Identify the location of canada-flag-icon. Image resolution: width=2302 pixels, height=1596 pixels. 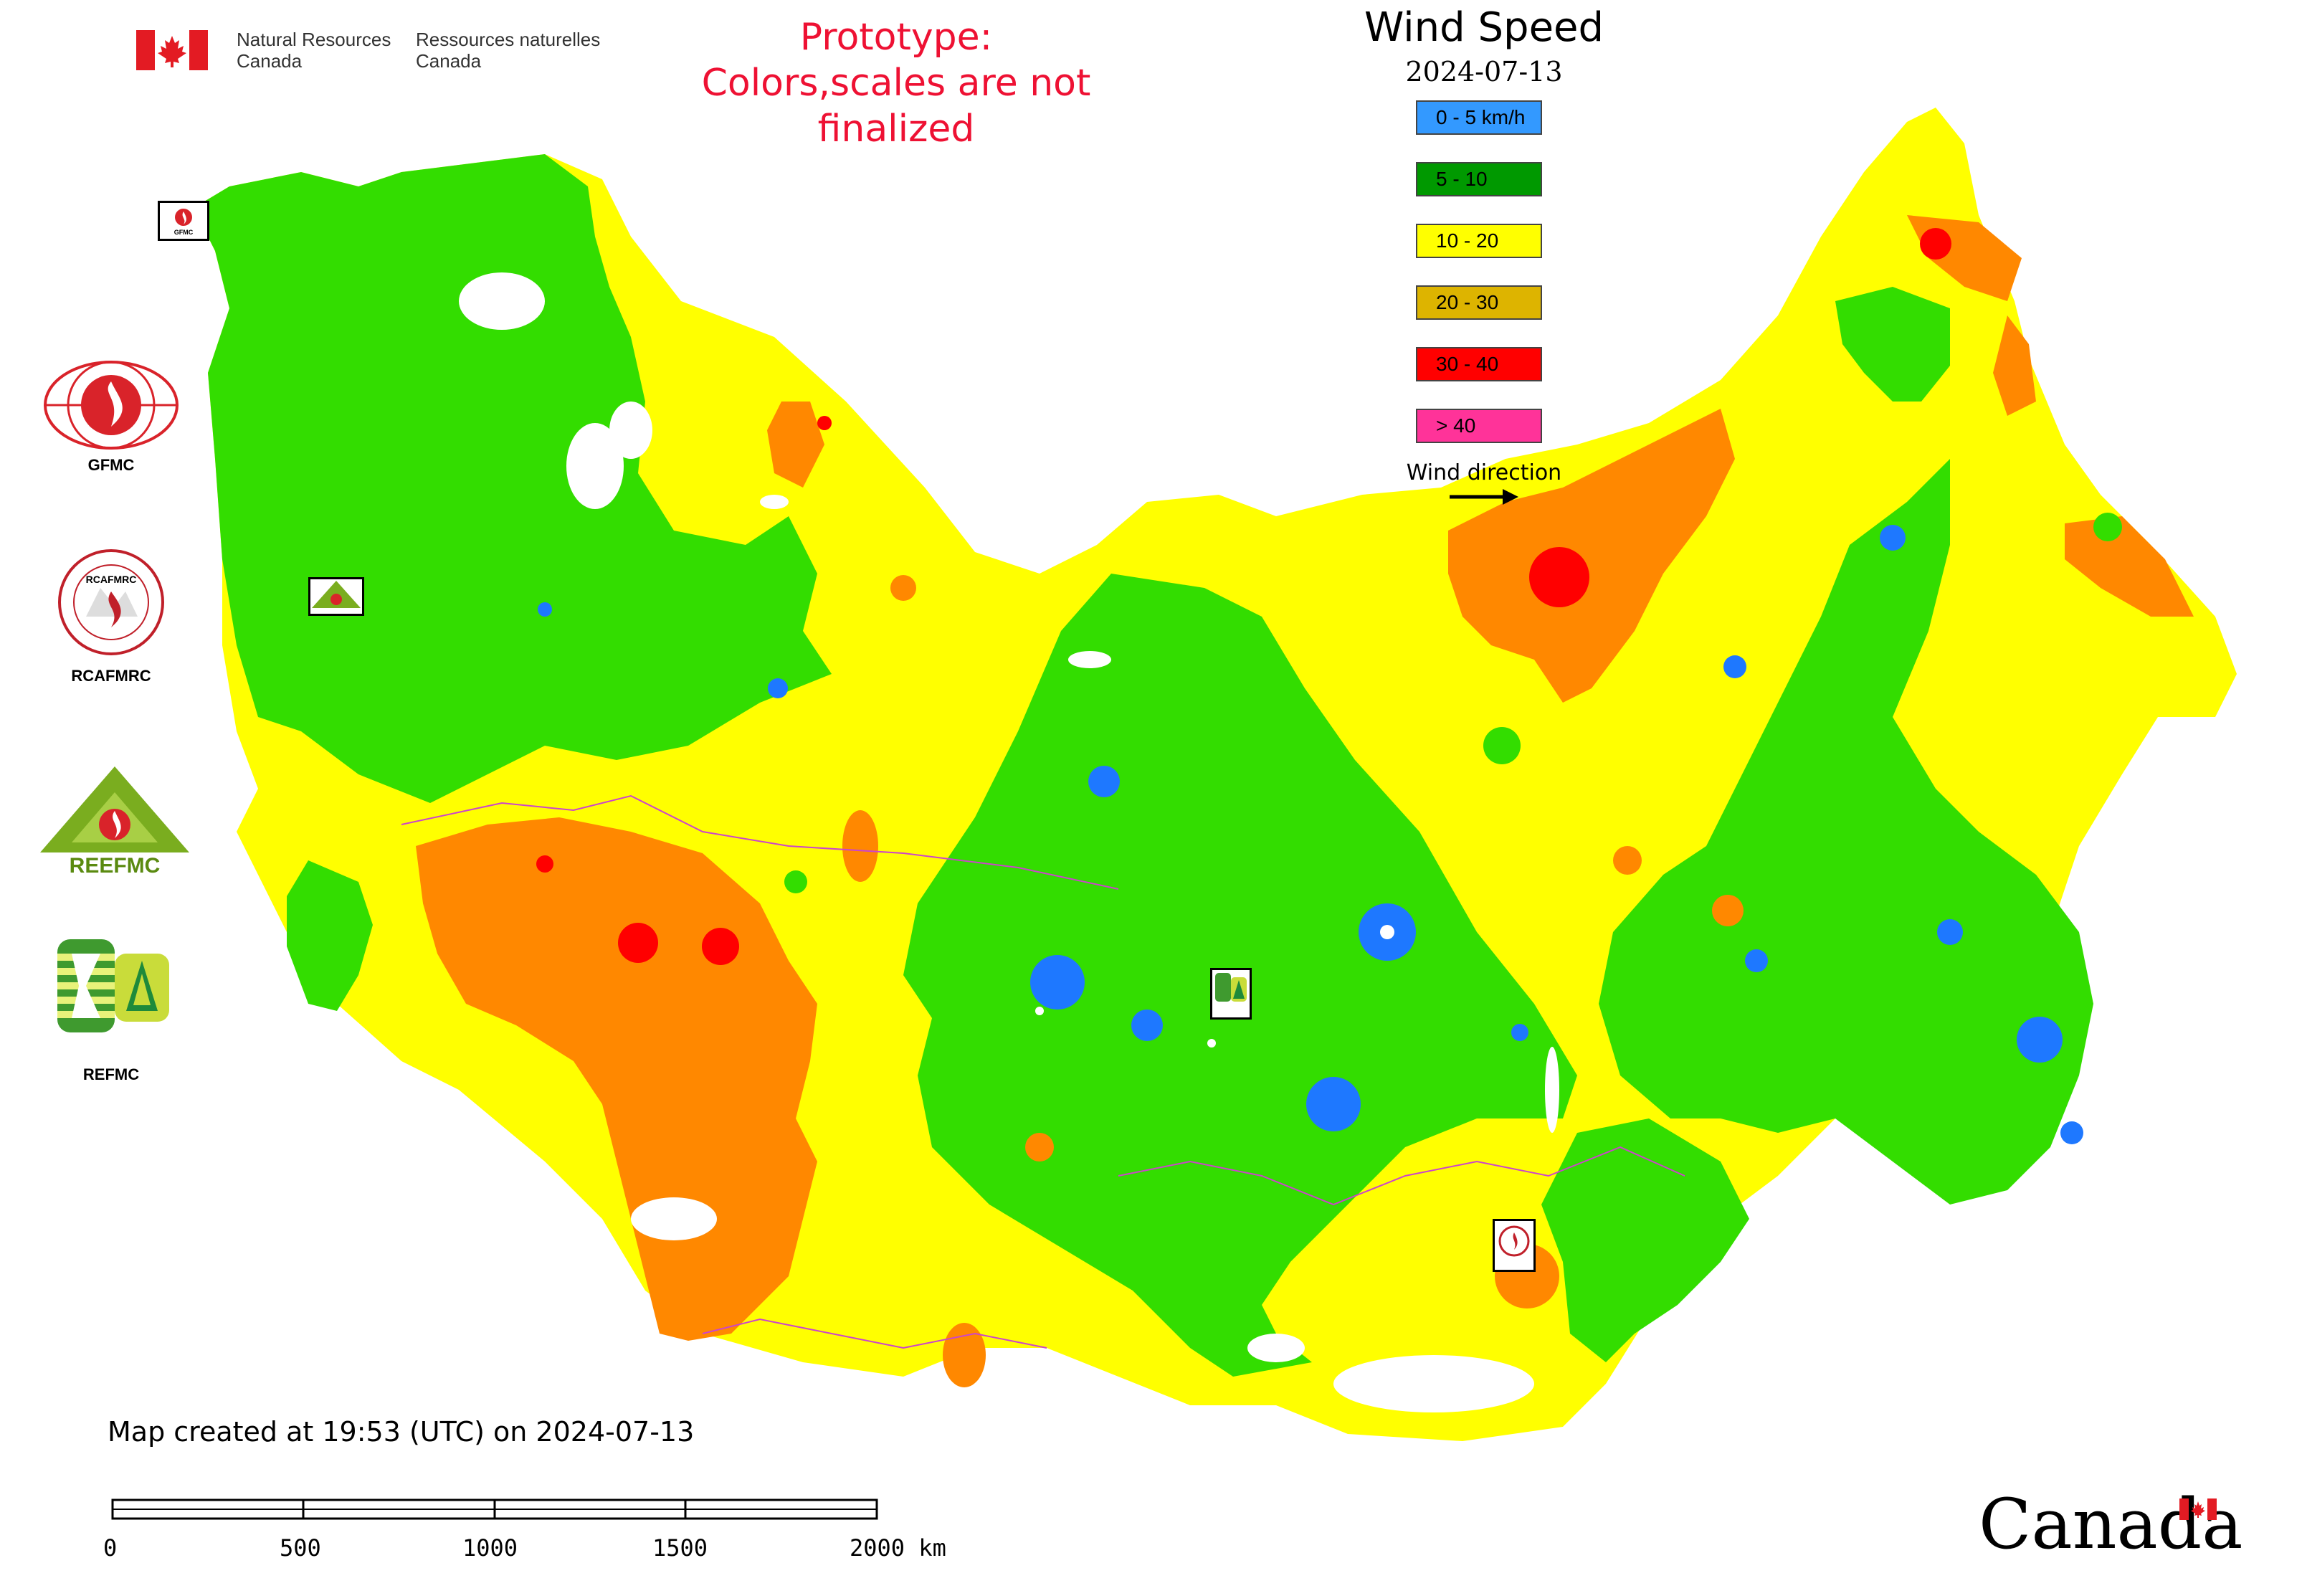
(172, 50).